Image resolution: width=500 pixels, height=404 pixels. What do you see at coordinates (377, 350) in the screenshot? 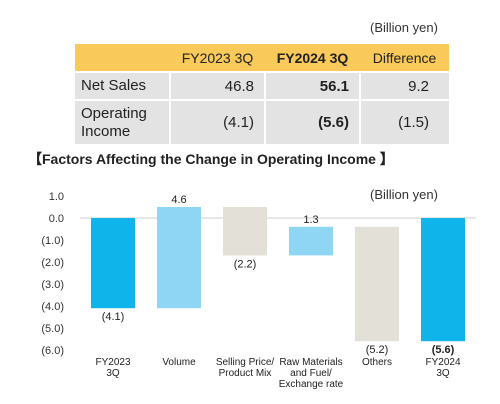
I see `data-label: (5.2)` at bounding box center [377, 350].